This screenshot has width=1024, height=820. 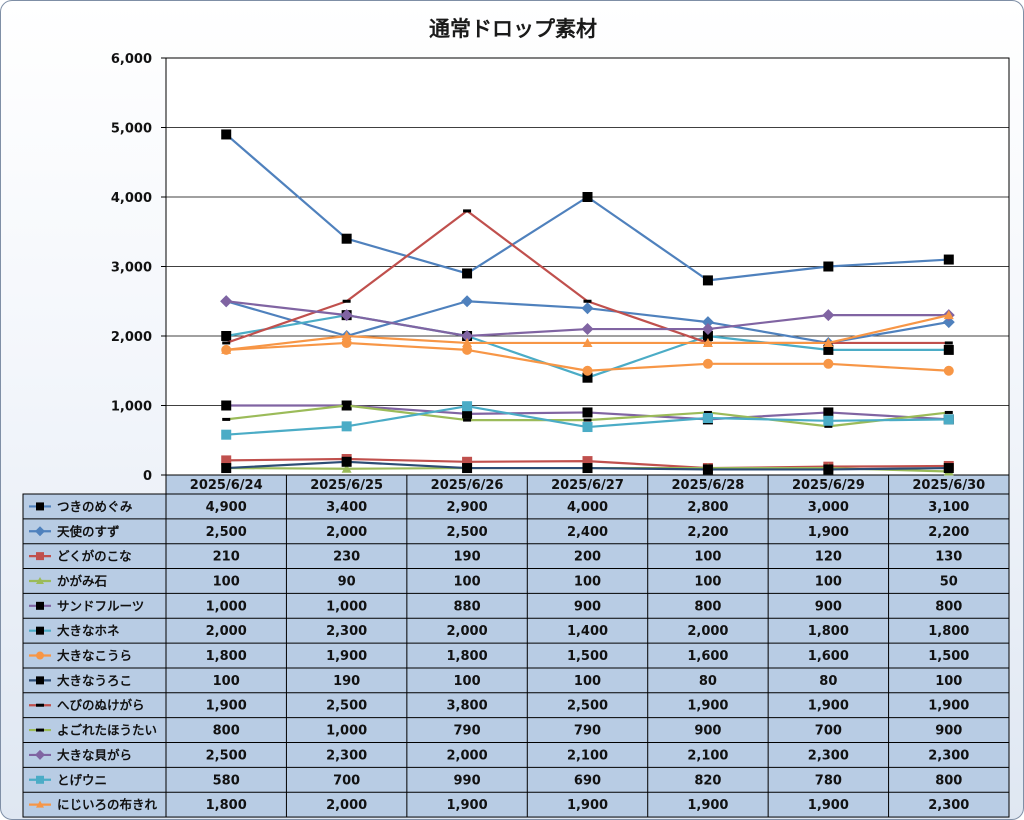 I want to click on data-cell: 3,400, so click(x=346, y=507).